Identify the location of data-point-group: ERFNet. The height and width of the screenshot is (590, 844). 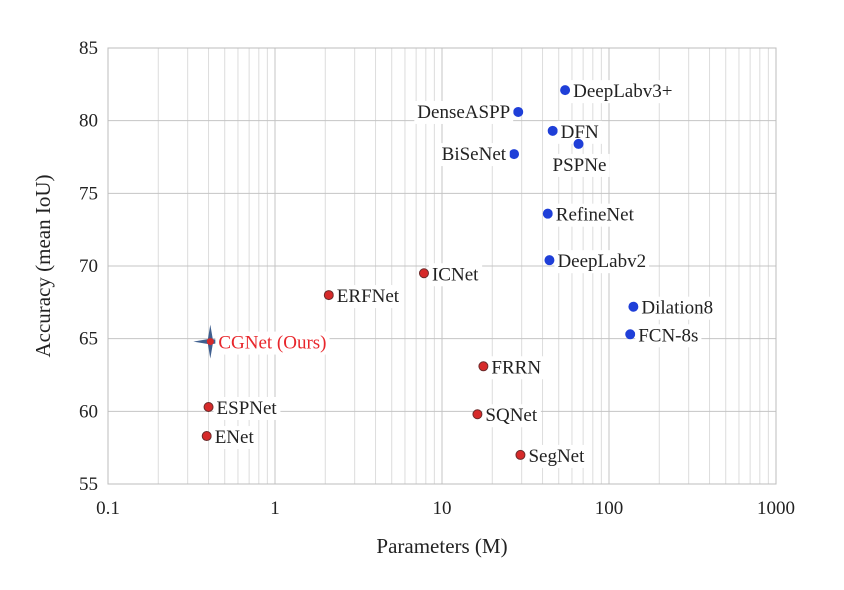
(363, 297).